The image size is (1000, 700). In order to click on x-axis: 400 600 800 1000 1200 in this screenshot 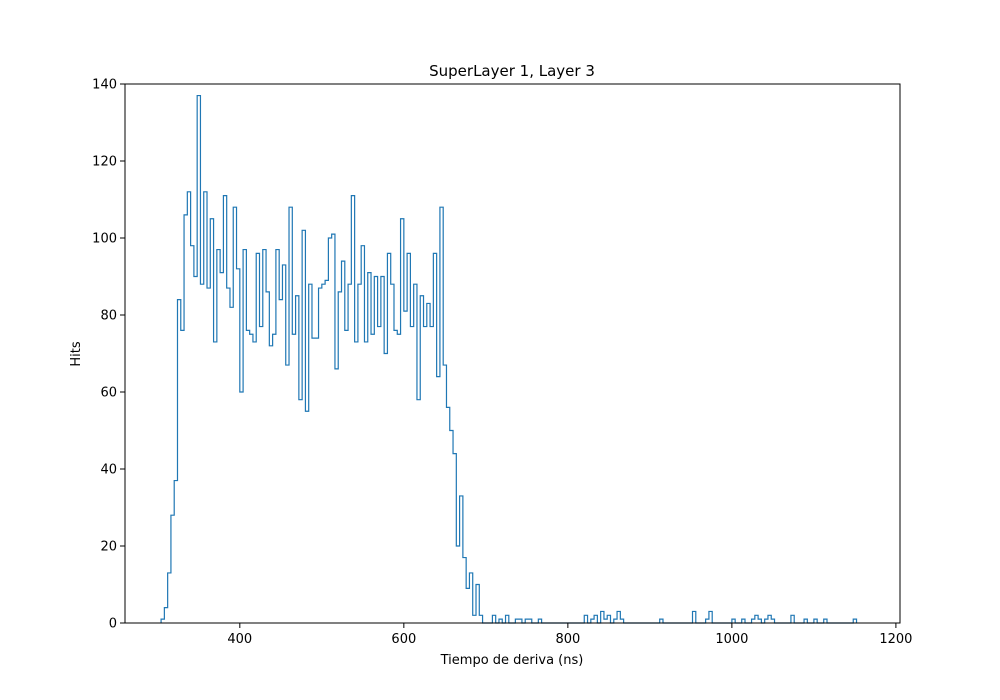, I will do `click(569, 635)`.